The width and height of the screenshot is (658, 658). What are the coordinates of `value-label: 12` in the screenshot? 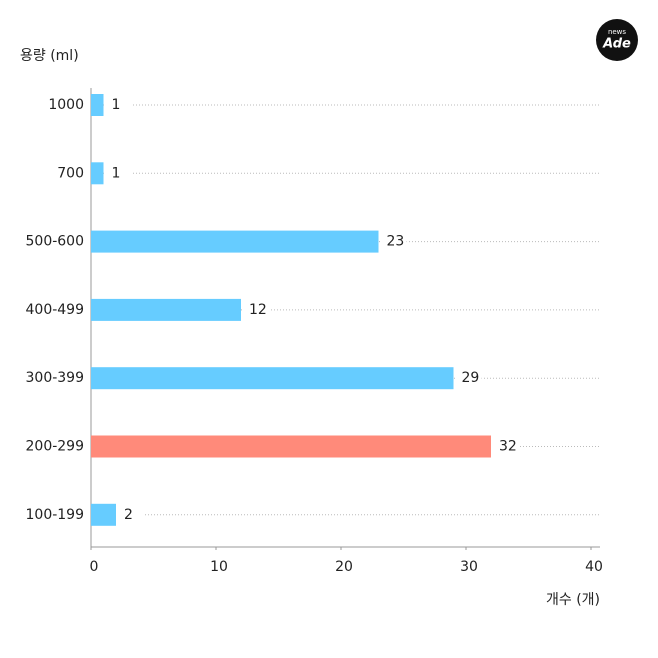 It's located at (258, 310).